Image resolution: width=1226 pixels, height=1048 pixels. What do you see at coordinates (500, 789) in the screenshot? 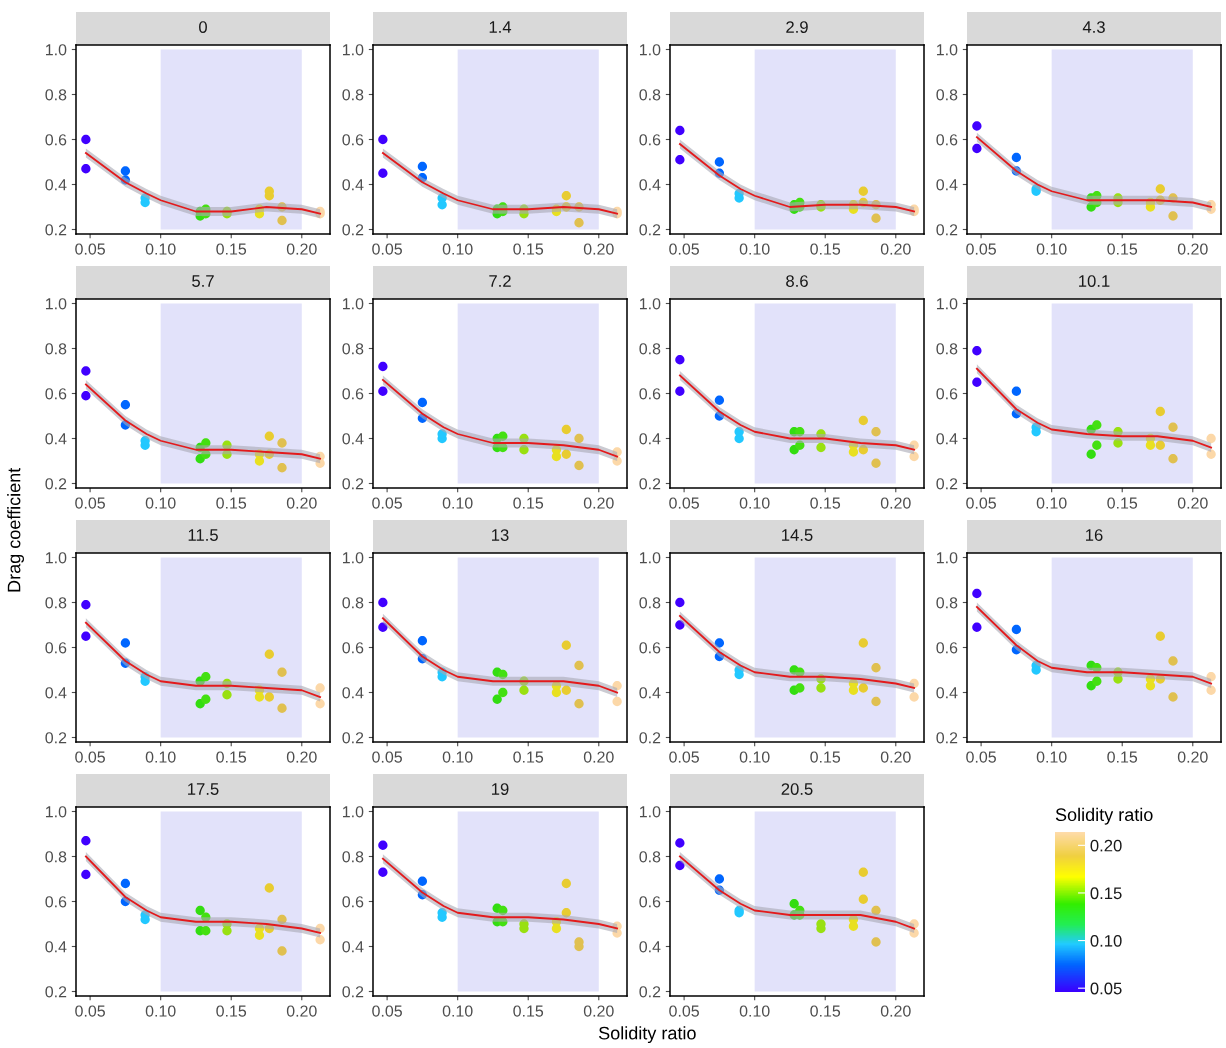
I see `chart-title: 19` at bounding box center [500, 789].